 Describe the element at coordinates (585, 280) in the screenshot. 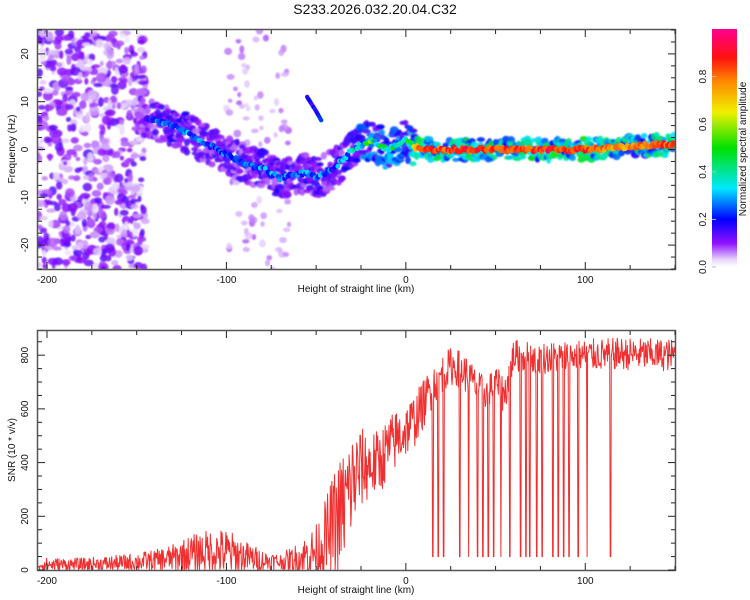

I see `x-tick-label: 100` at that location.